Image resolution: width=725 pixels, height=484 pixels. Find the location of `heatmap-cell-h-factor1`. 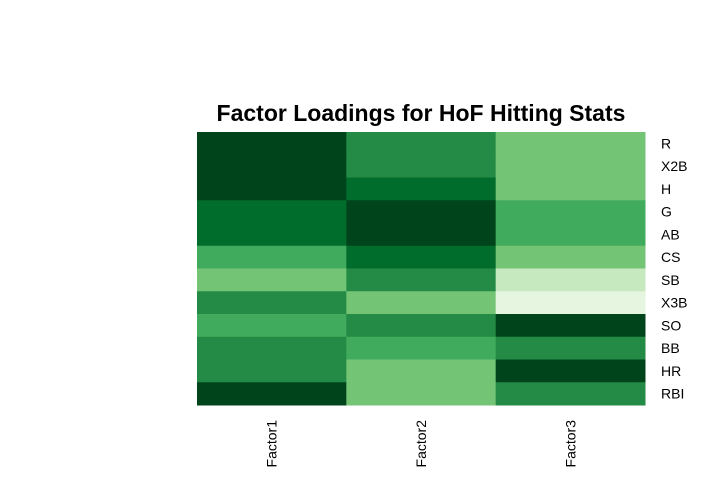

heatmap-cell-h-factor1 is located at coordinates (272, 189).